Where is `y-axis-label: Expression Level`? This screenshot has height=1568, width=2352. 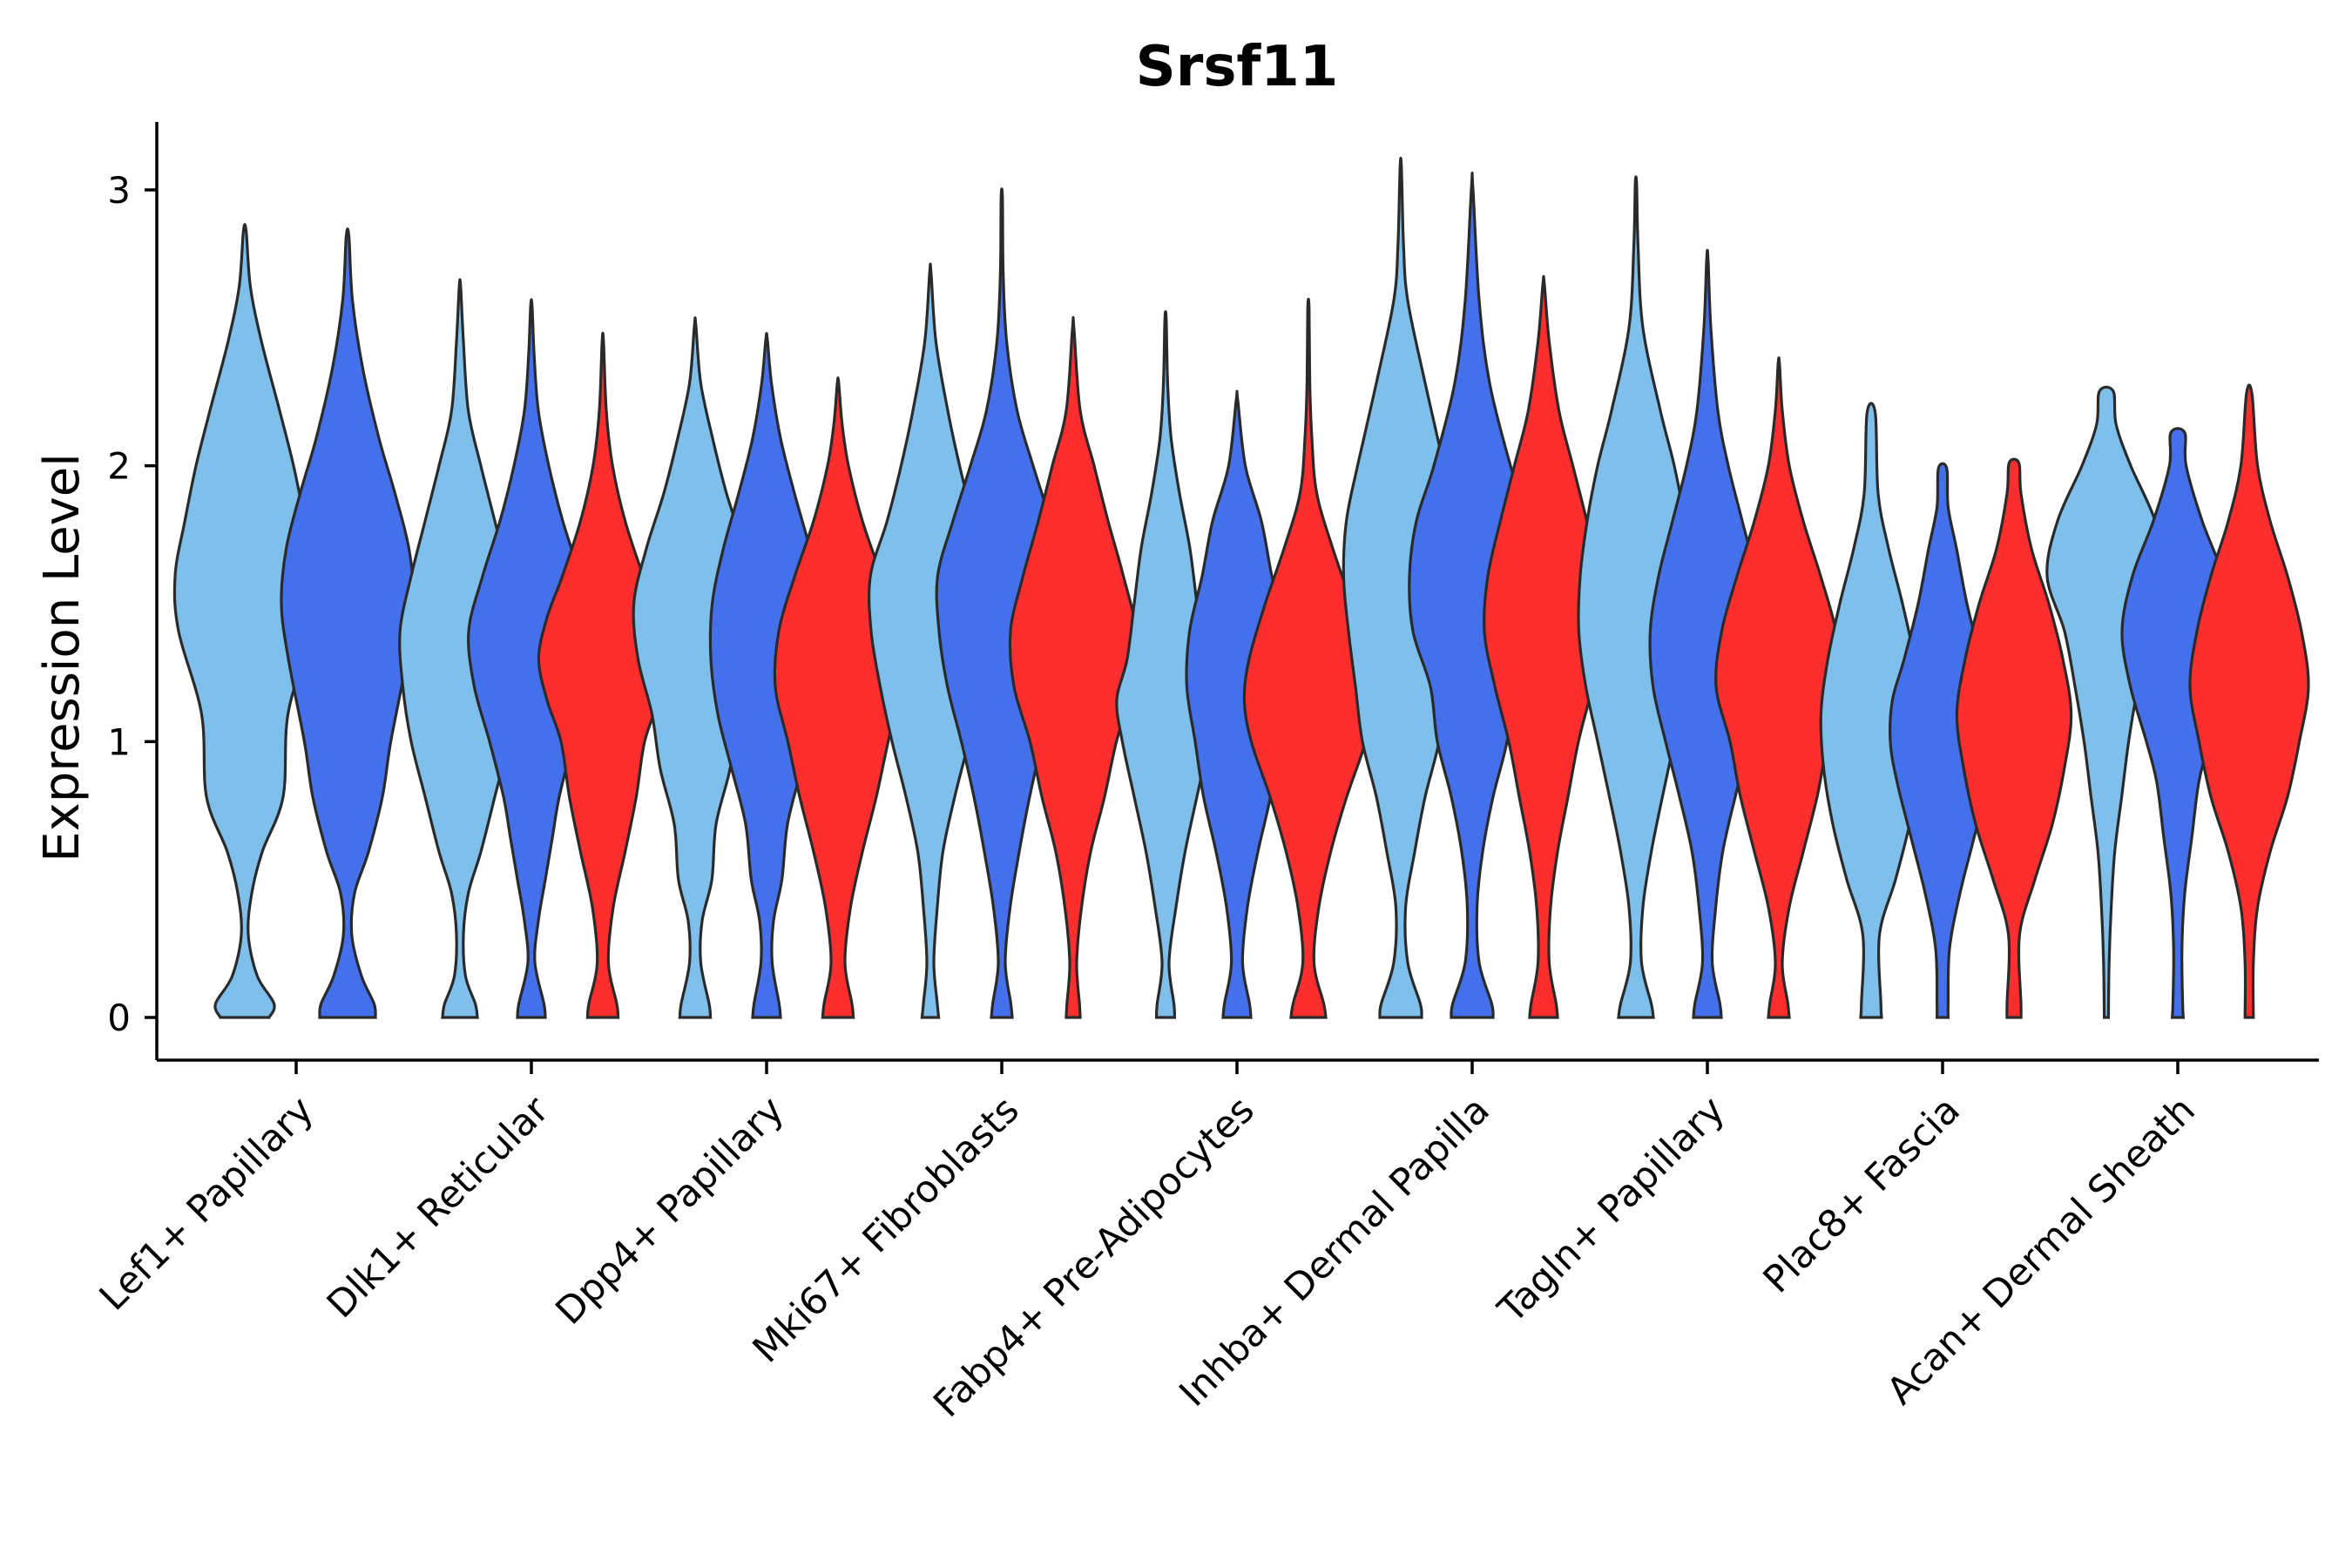 y-axis-label: Expression Level is located at coordinates (62, 657).